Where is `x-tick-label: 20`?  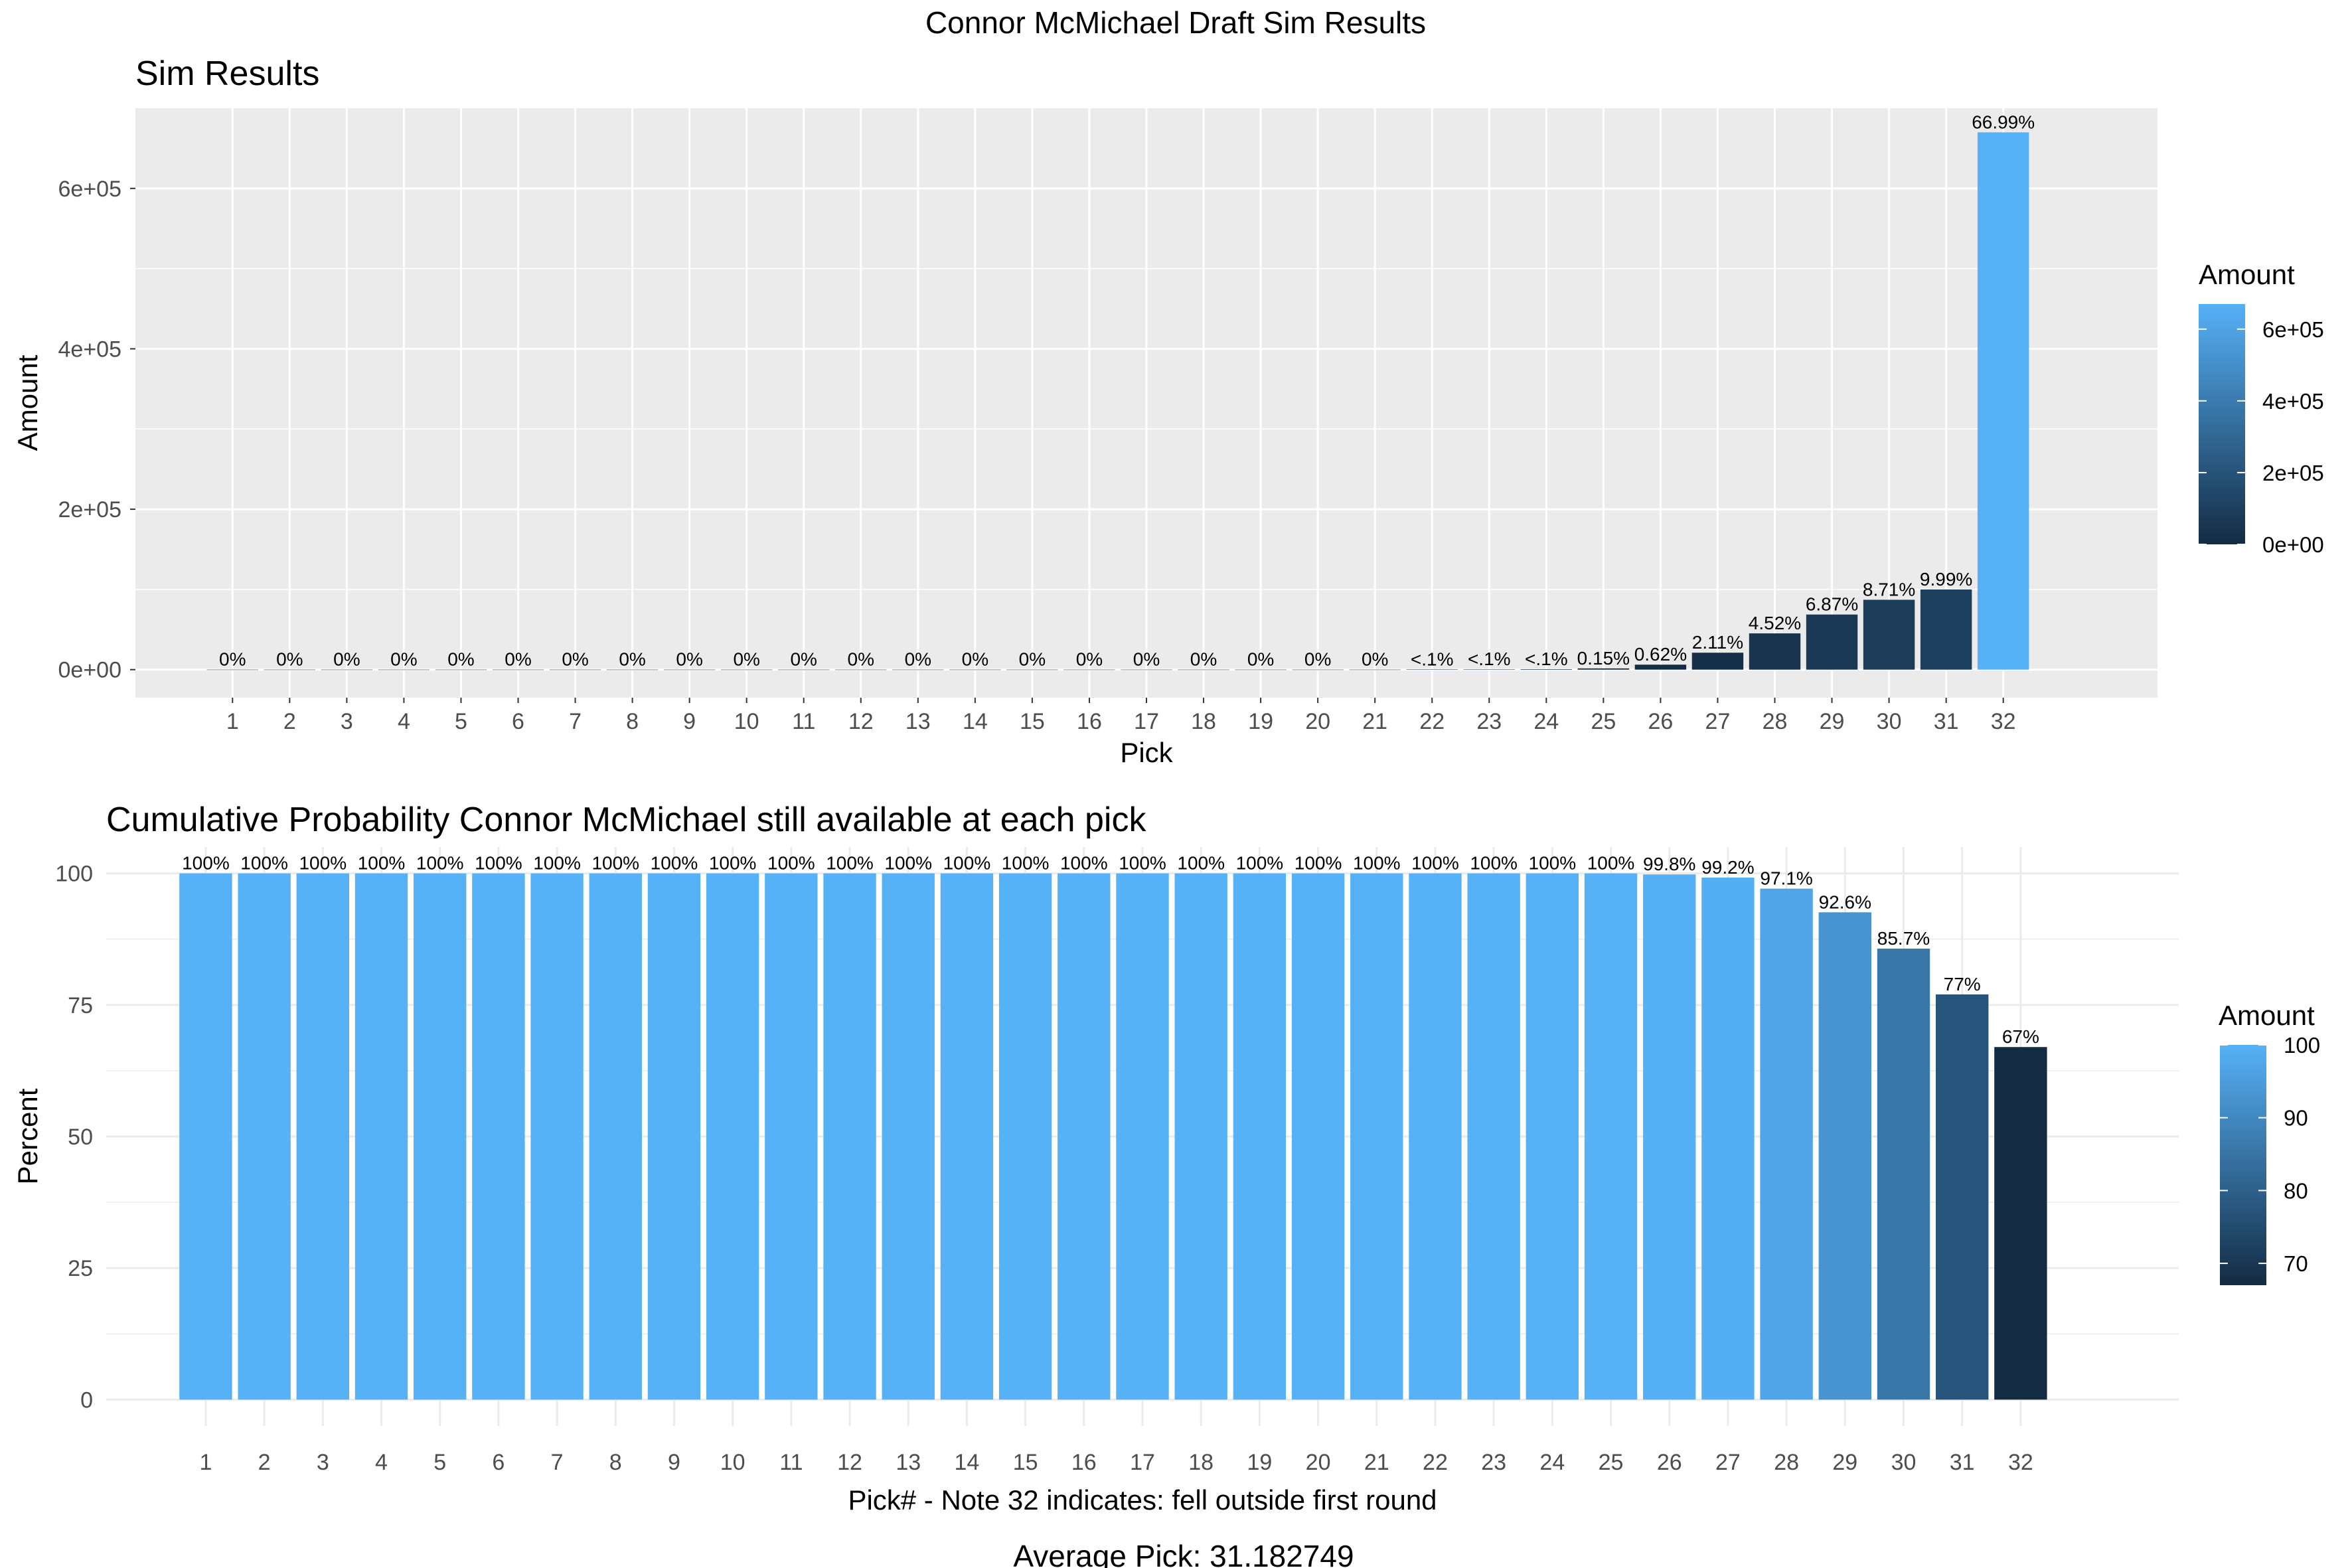 x-tick-label: 20 is located at coordinates (1318, 722).